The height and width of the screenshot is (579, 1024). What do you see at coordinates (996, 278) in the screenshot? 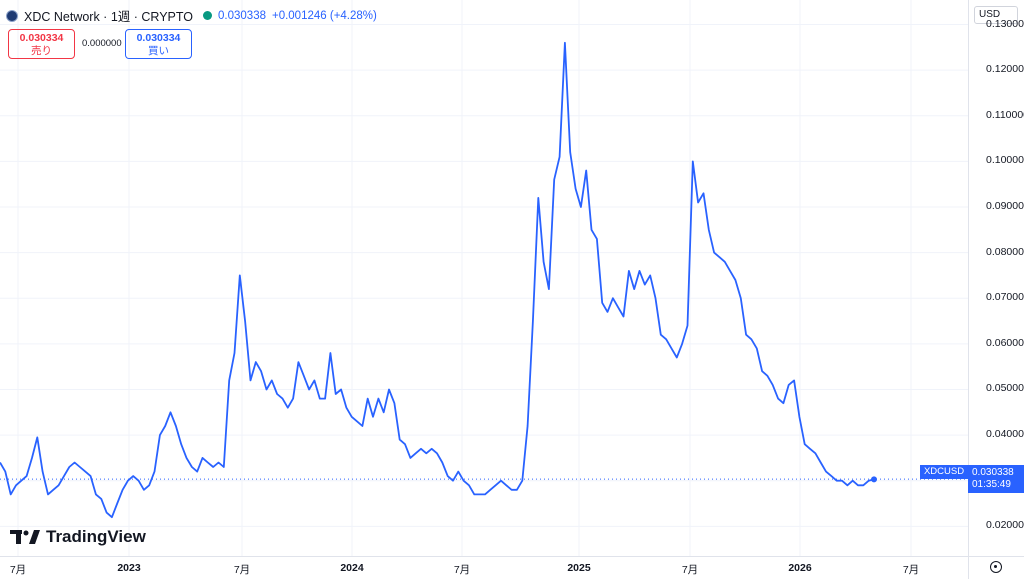
I see `price-axis` at bounding box center [996, 278].